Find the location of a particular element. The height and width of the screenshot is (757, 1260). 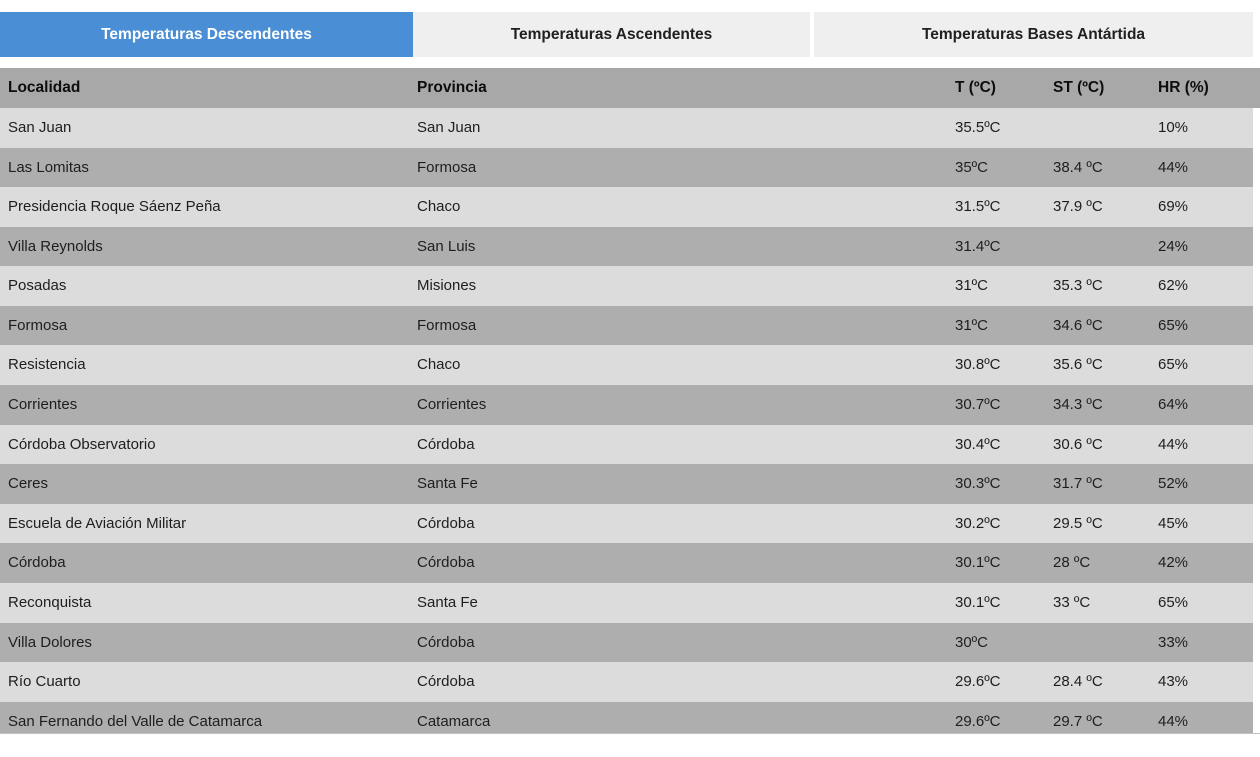

tab-temperaturas-descendentes: Temperaturas Descendentes is located at coordinates (206, 34).